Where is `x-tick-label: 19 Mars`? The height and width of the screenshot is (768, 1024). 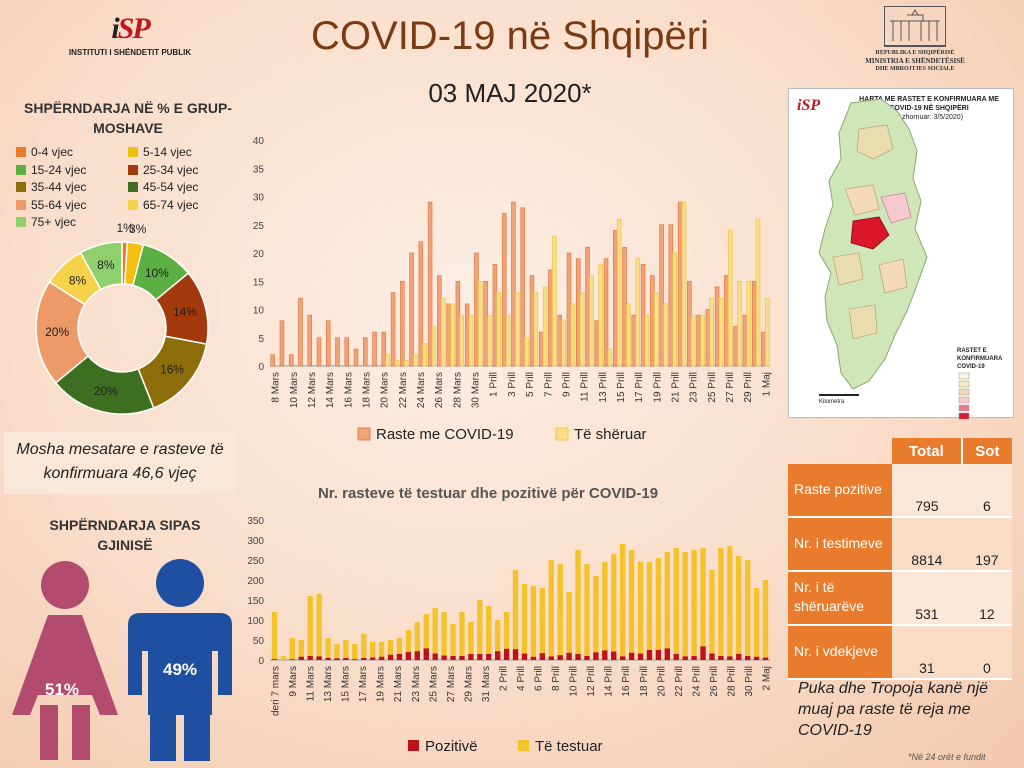 x-tick-label: 19 Mars is located at coordinates (381, 684).